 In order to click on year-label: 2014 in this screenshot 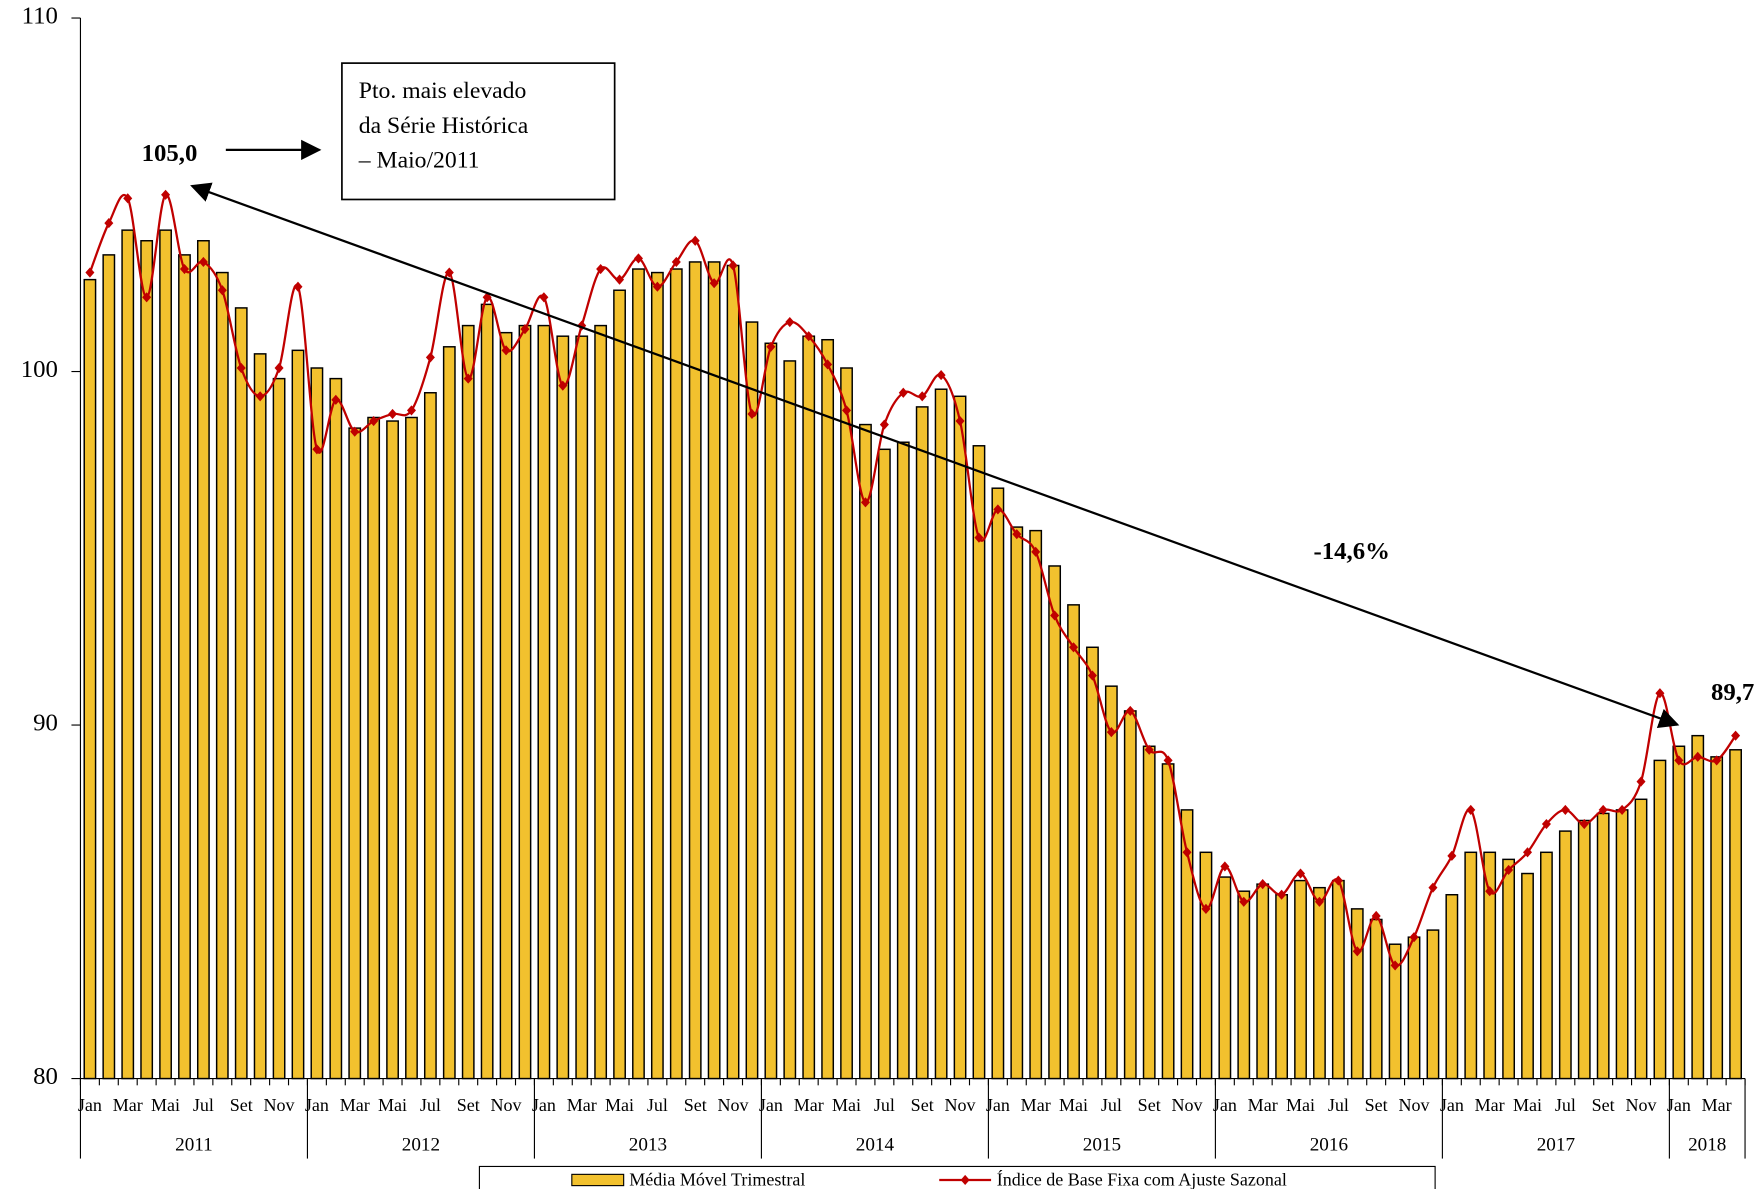, I will do `click(875, 1145)`.